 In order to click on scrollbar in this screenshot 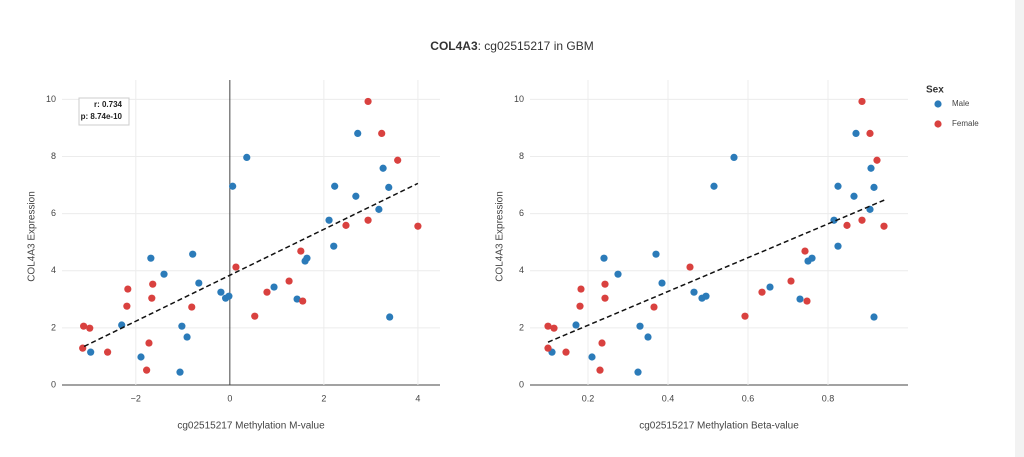, I will do `click(1019, 228)`.